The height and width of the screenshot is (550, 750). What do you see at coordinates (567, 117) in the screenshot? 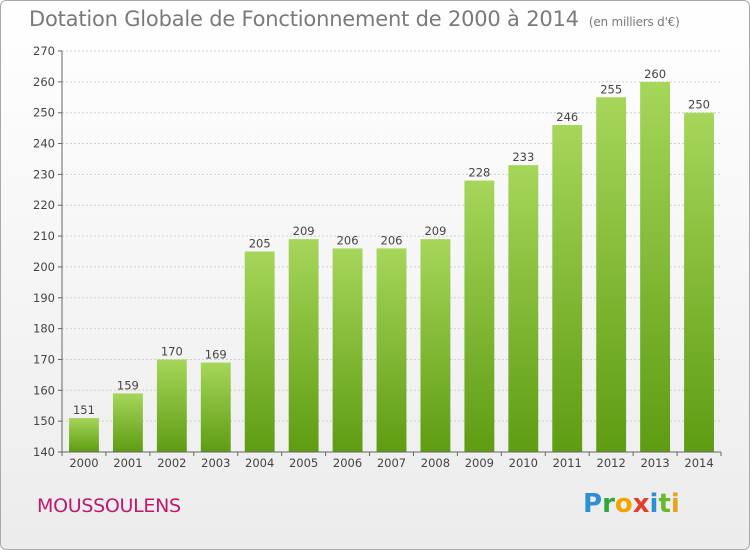
I see `data-label: 246` at bounding box center [567, 117].